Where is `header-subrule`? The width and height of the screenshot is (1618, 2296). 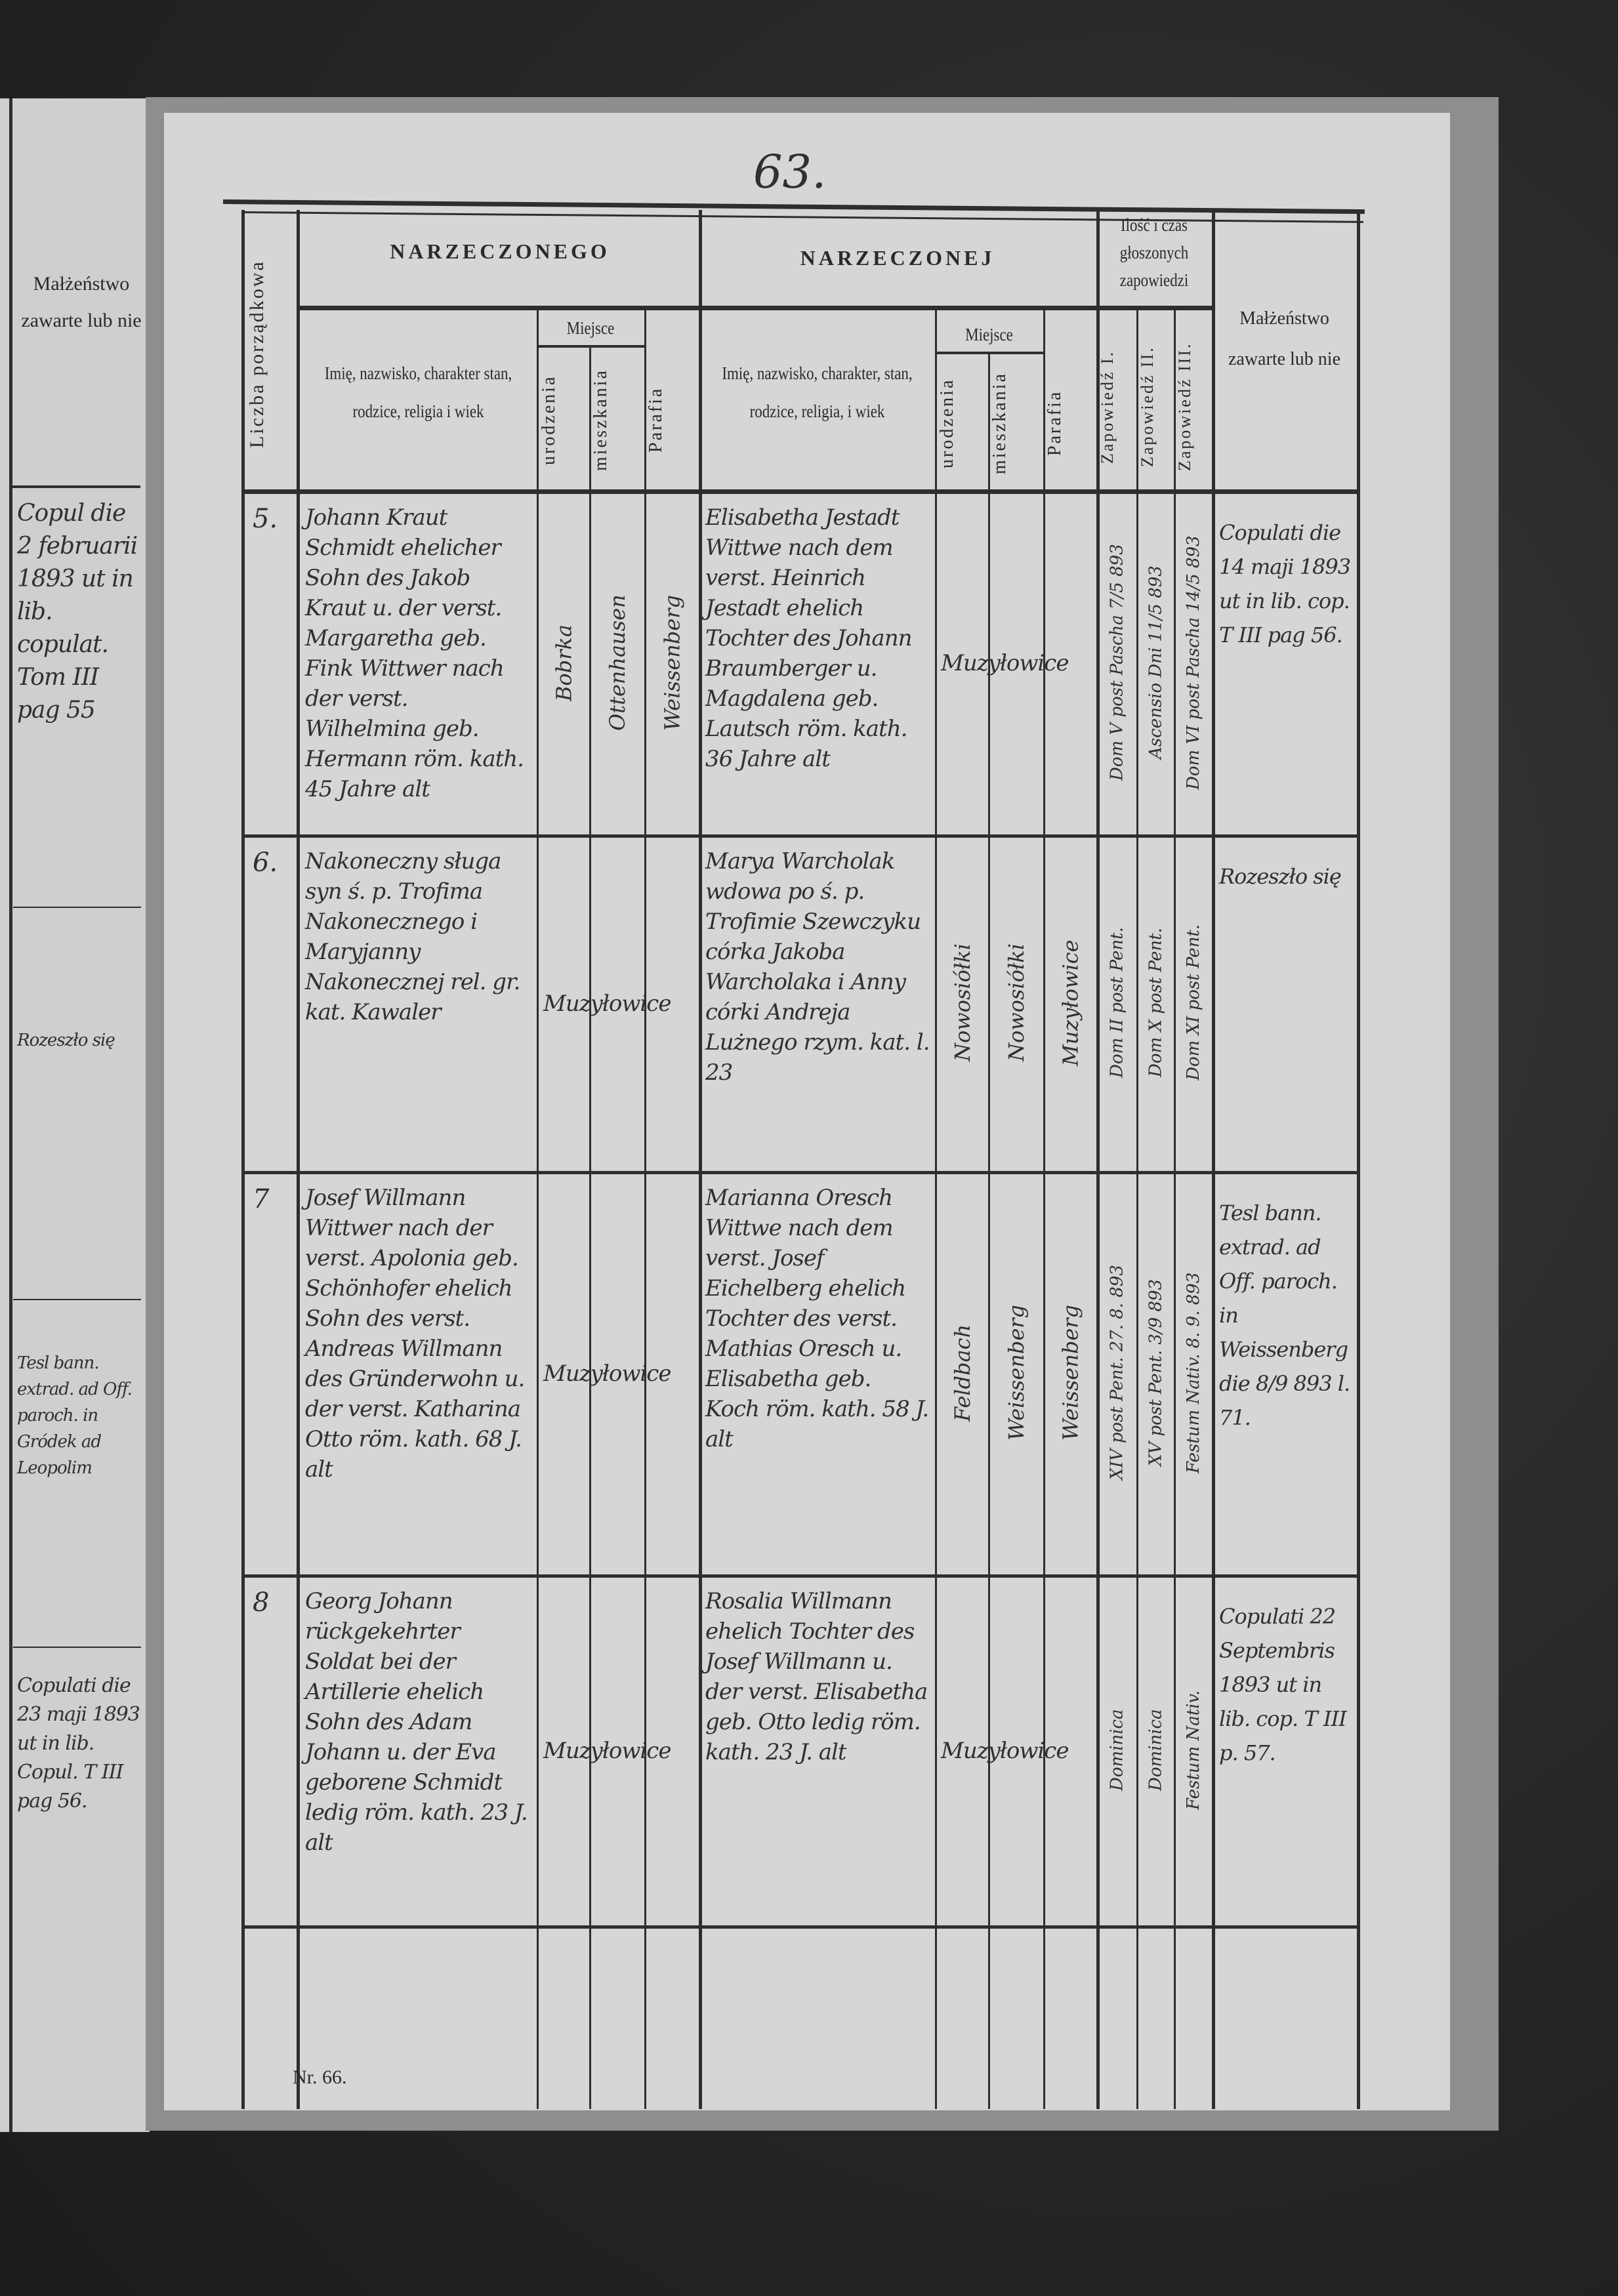
header-subrule is located at coordinates (756, 308).